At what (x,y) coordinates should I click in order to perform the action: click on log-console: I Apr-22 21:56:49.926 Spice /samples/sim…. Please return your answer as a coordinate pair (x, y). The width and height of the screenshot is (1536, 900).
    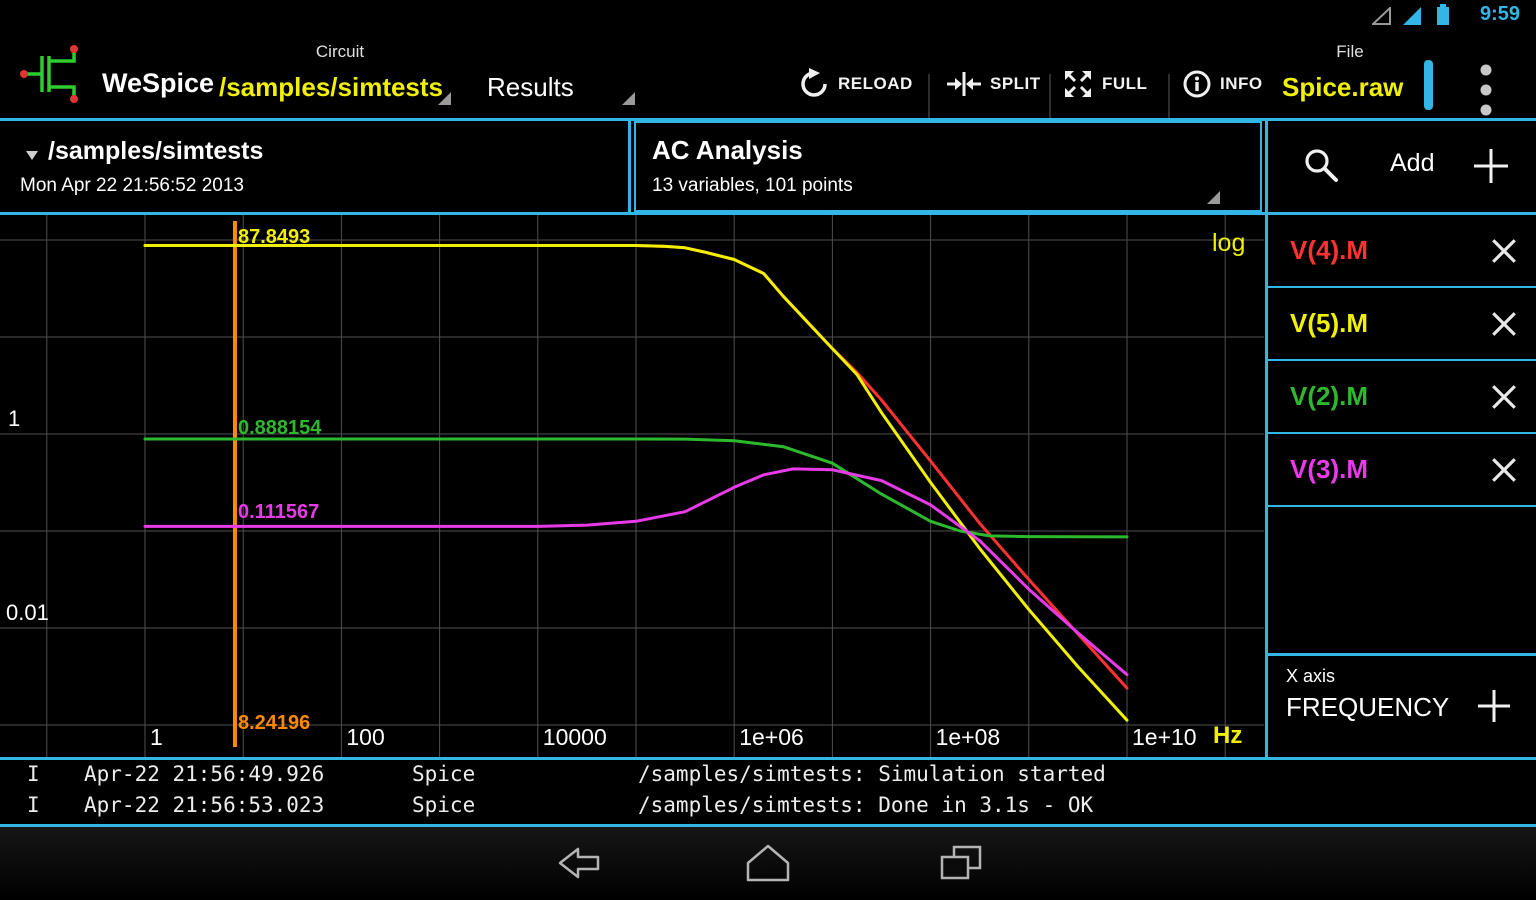
    Looking at the image, I should click on (768, 792).